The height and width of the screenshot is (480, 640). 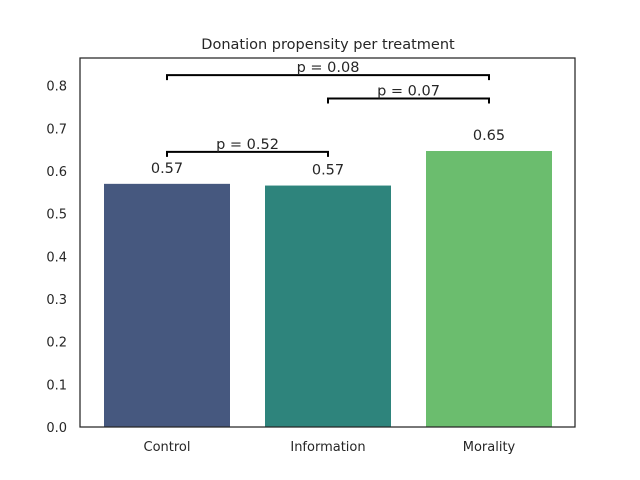 What do you see at coordinates (167, 305) in the screenshot?
I see `bar-control` at bounding box center [167, 305].